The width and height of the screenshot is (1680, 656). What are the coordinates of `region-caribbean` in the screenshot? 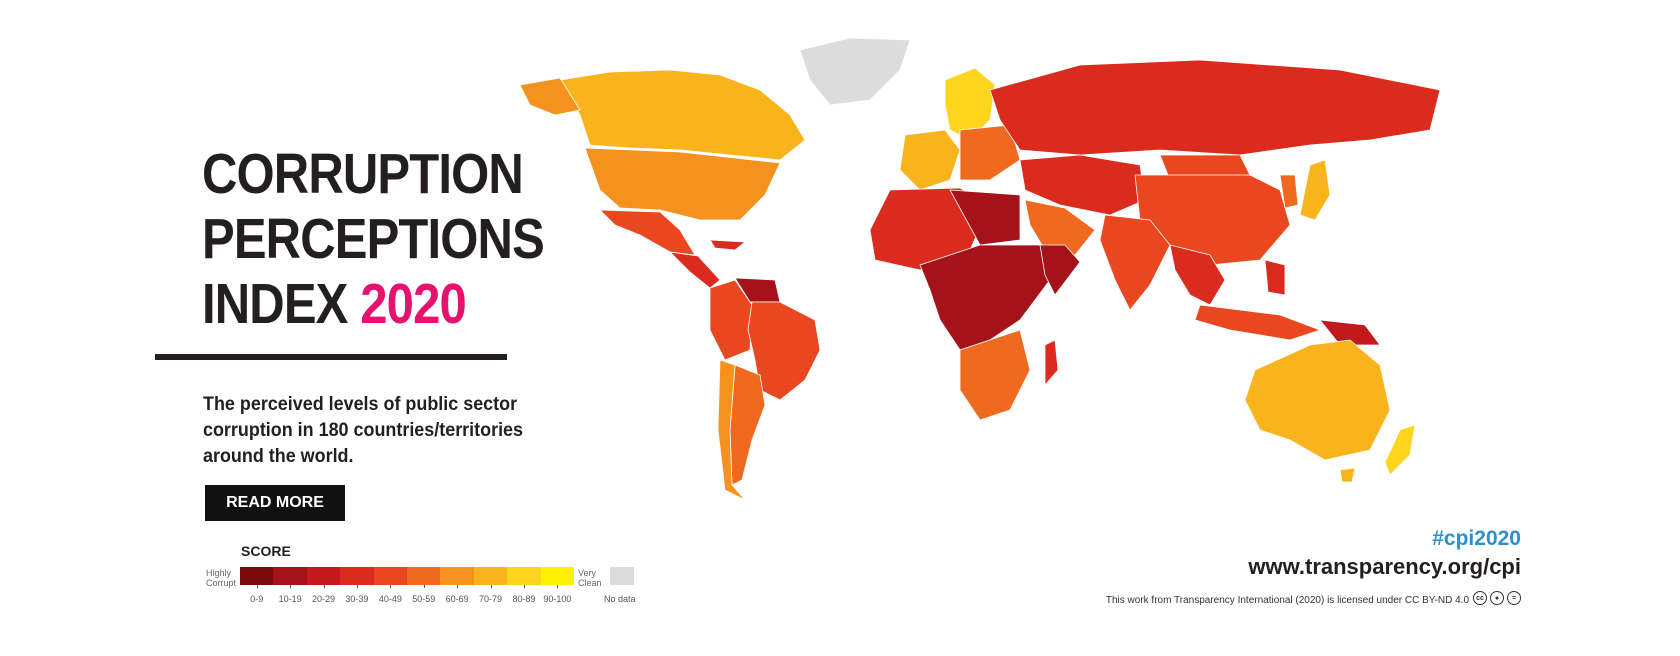 It's located at (728, 245).